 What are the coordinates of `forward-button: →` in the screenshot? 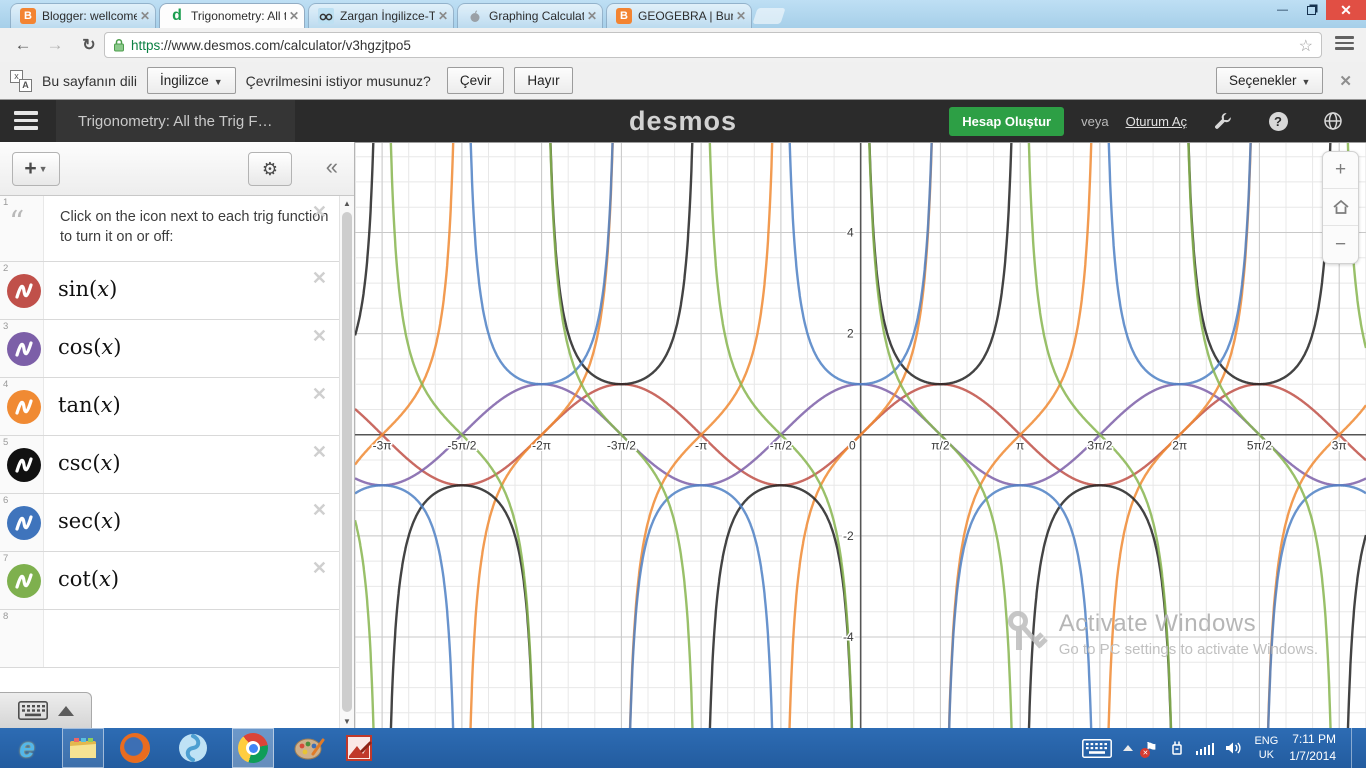 It's located at (55, 44).